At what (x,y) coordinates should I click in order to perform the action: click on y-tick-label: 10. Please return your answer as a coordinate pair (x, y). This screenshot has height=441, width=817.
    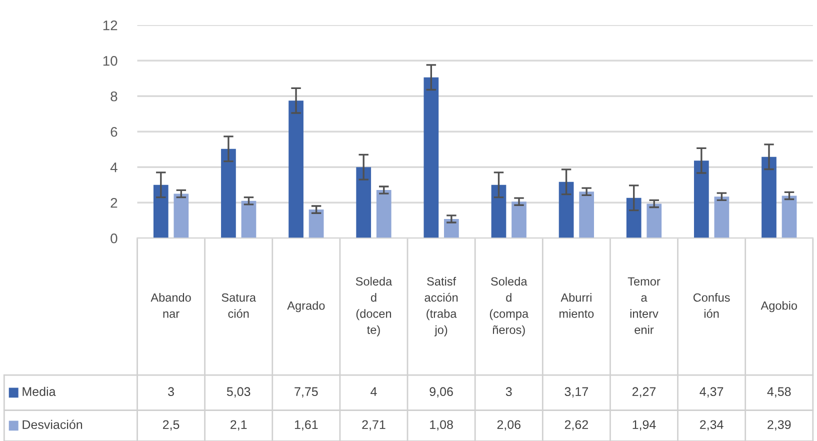
    Looking at the image, I should click on (110, 61).